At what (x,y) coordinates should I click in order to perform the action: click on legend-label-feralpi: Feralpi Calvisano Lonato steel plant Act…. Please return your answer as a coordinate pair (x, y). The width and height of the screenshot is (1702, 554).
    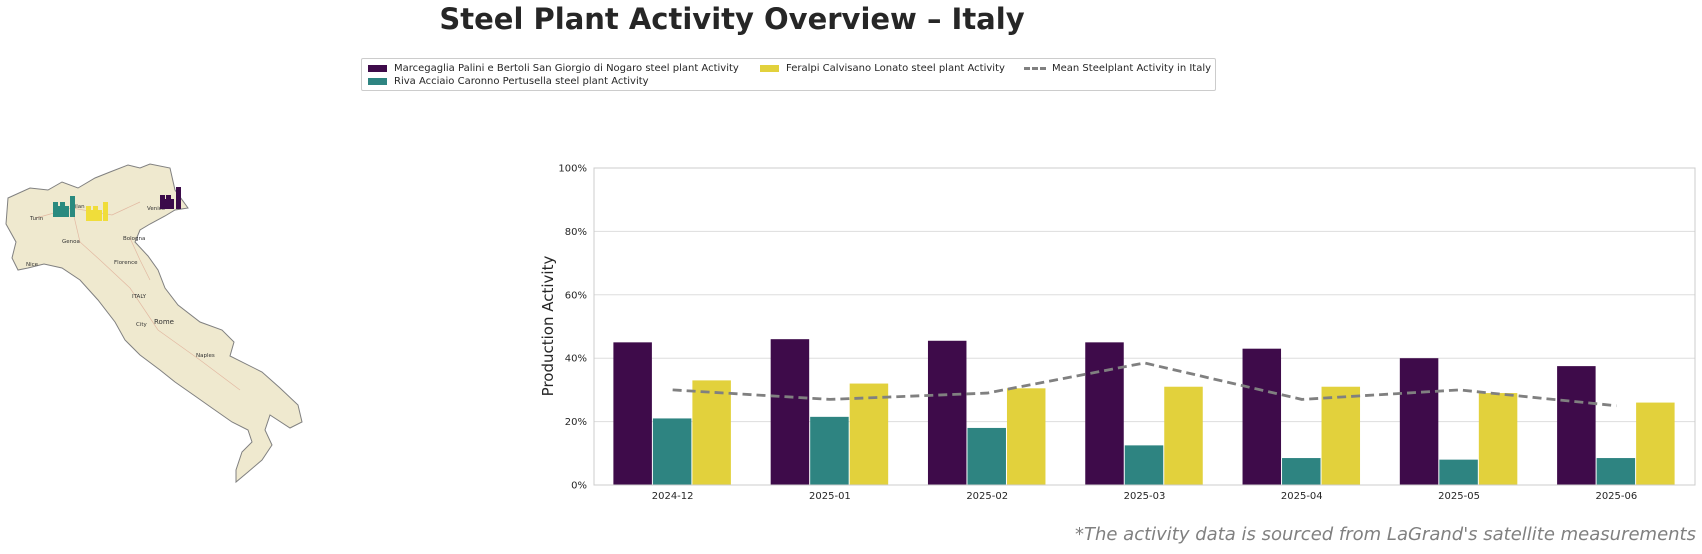
    Looking at the image, I should click on (895, 68).